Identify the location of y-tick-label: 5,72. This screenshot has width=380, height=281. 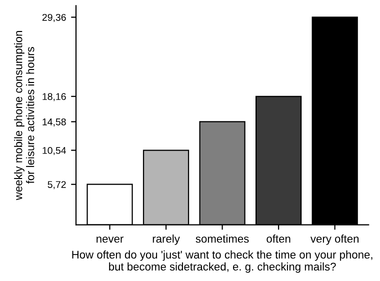
(57, 185).